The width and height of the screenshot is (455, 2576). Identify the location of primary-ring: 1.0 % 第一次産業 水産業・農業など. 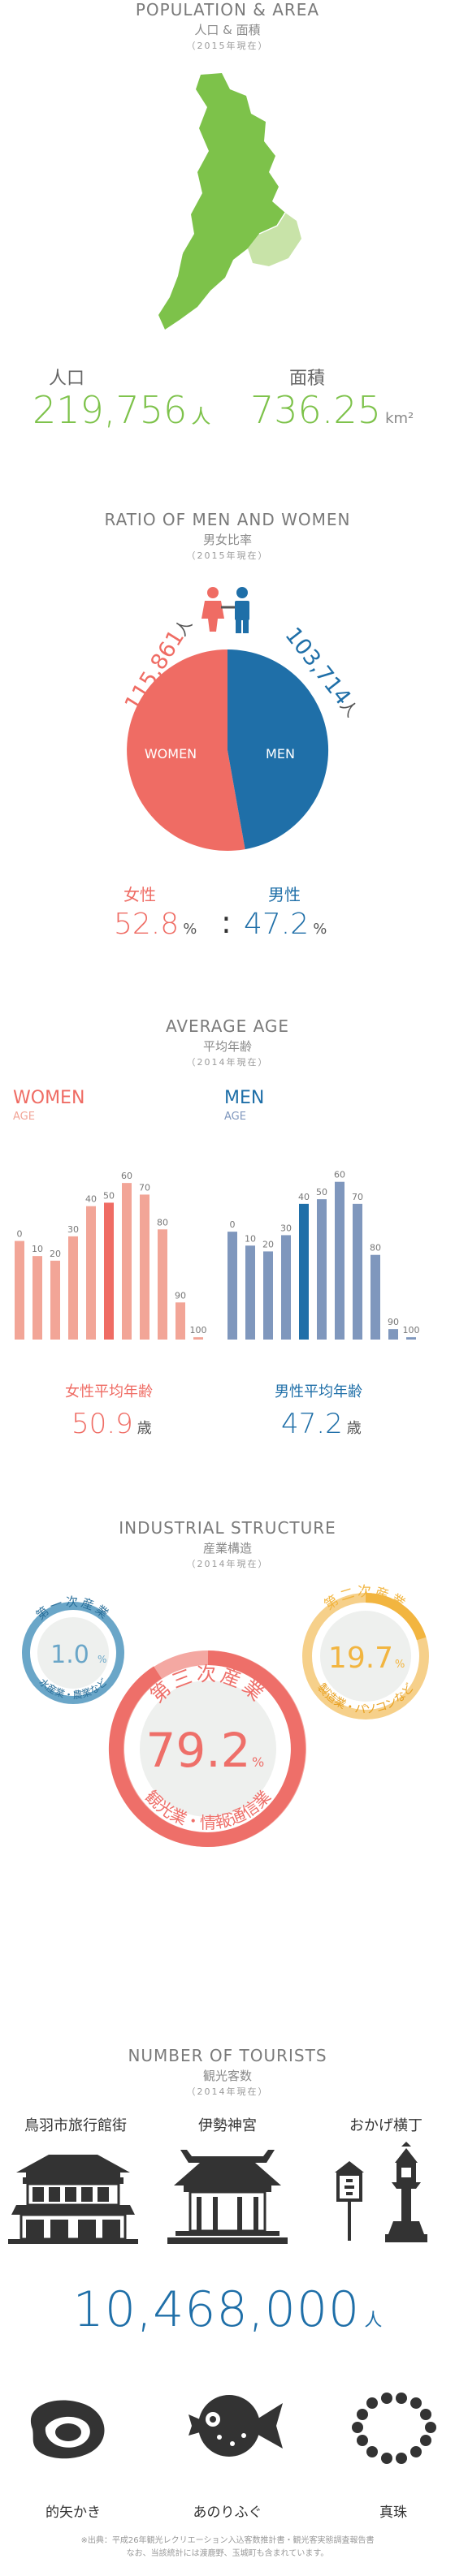
(73, 1649).